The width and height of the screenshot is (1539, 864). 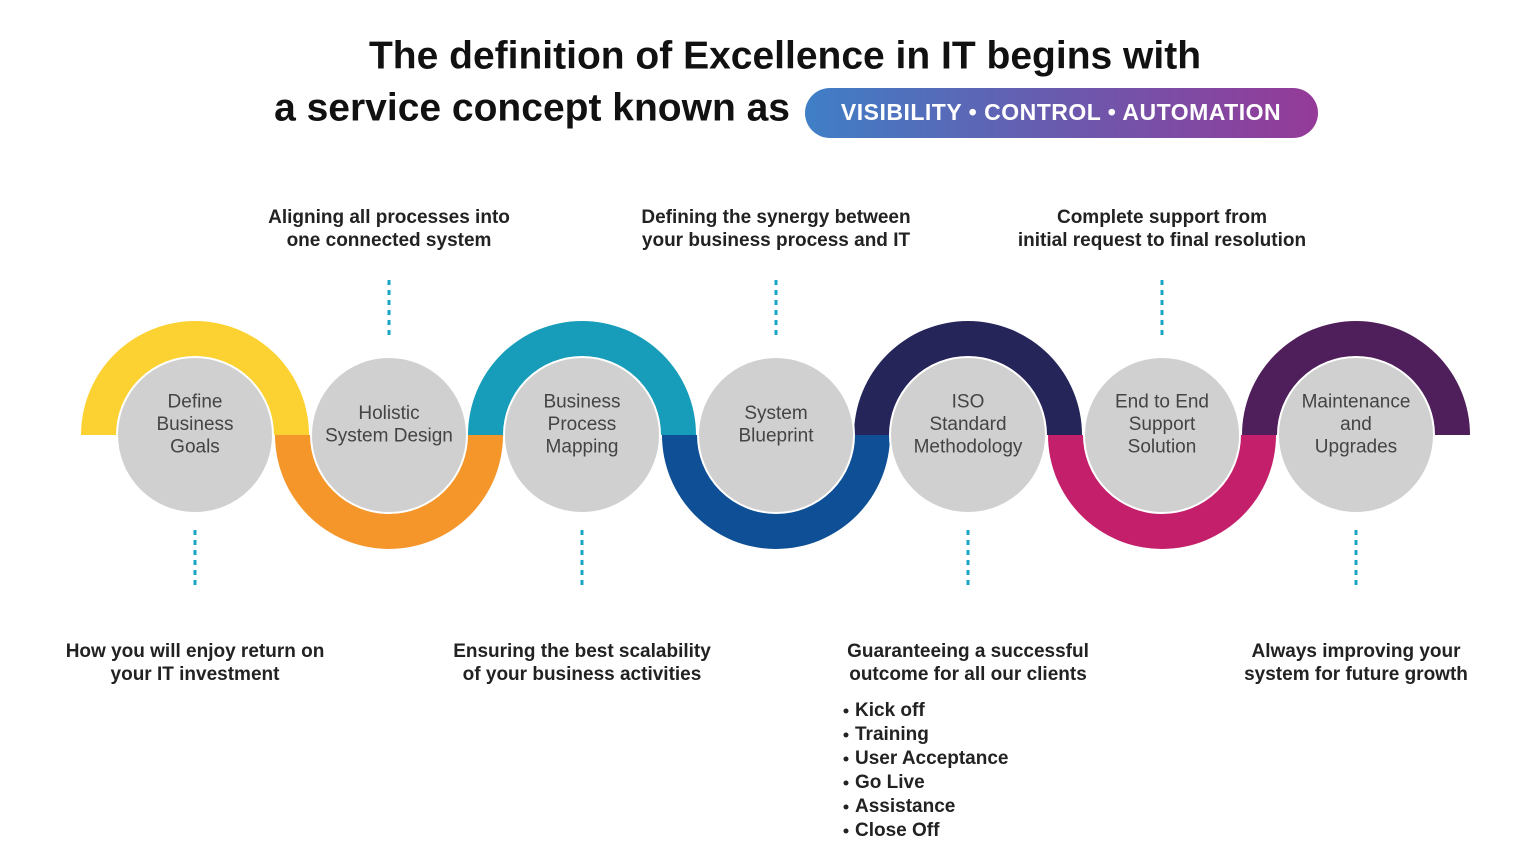 What do you see at coordinates (968, 651) in the screenshot?
I see `step-description: Guaranteeing a successful` at bounding box center [968, 651].